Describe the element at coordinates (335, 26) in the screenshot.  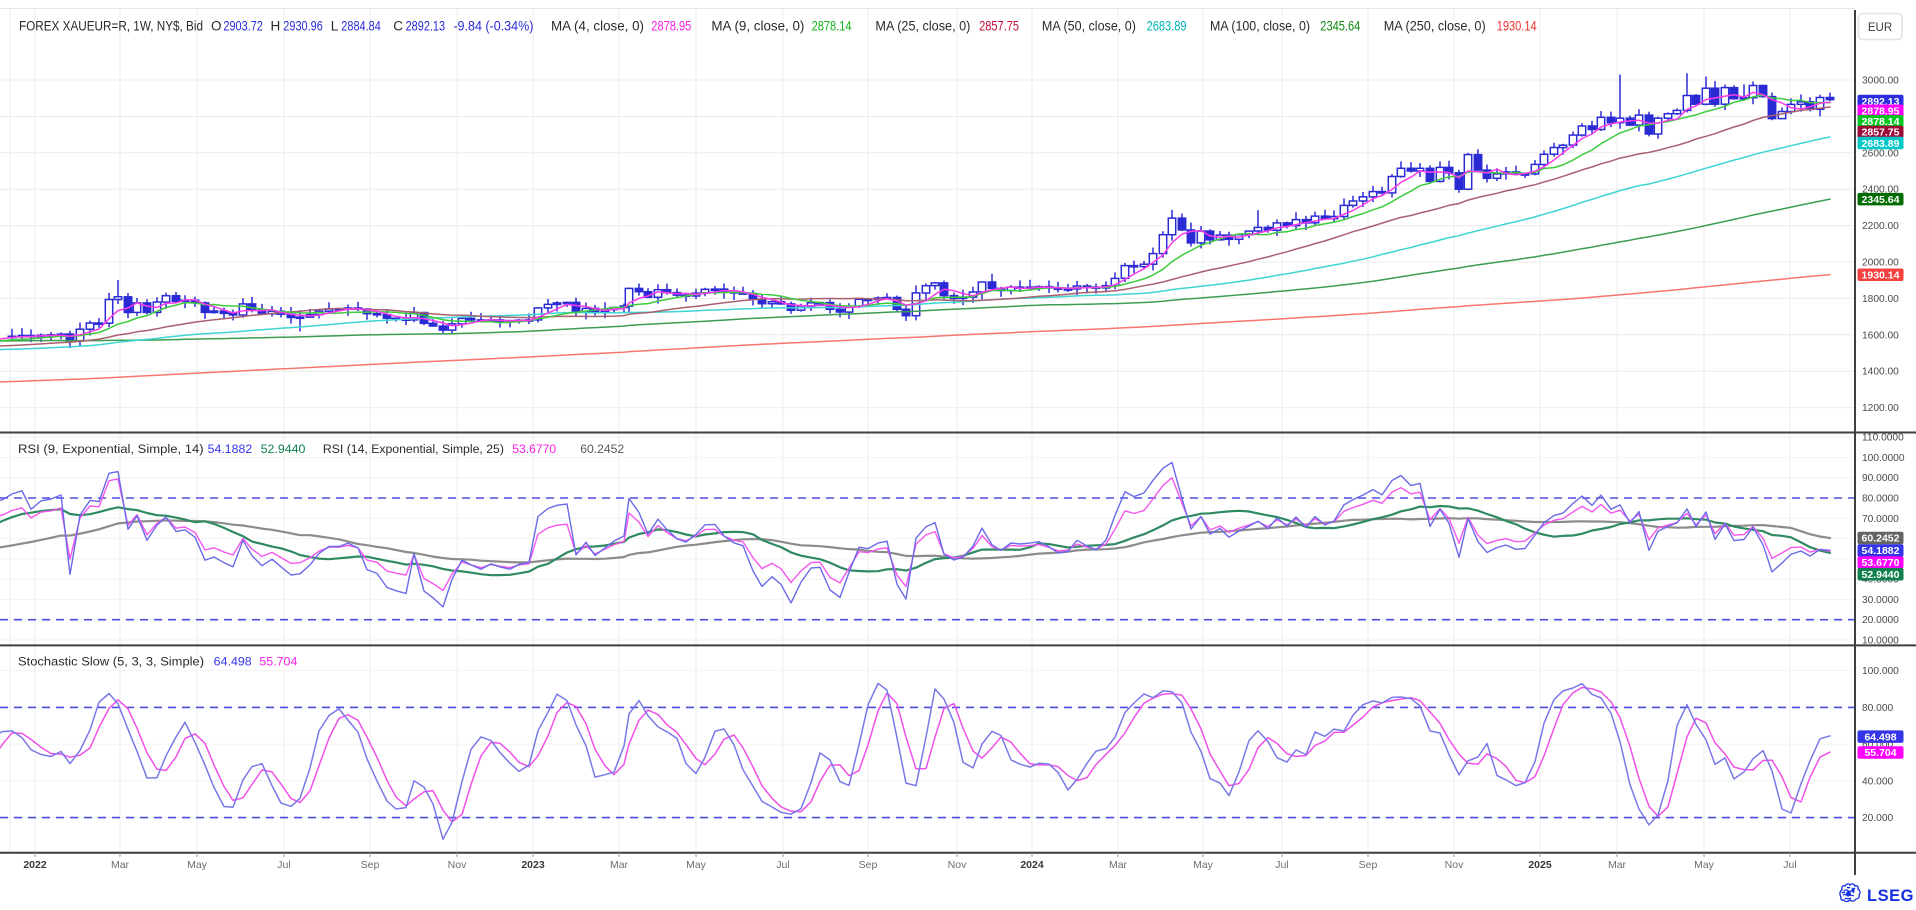
I see `svg-text: L` at that location.